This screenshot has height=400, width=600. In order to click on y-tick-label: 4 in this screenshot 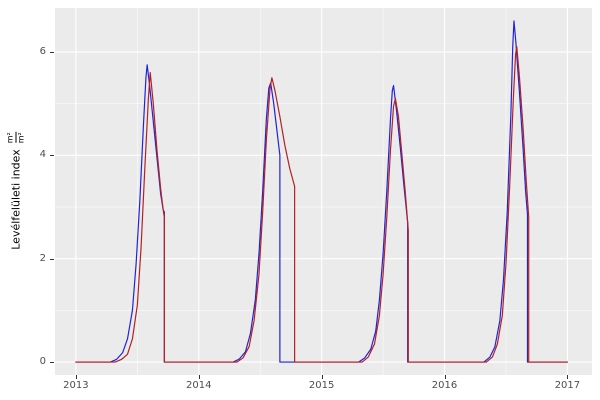, I will do `click(42, 155)`.